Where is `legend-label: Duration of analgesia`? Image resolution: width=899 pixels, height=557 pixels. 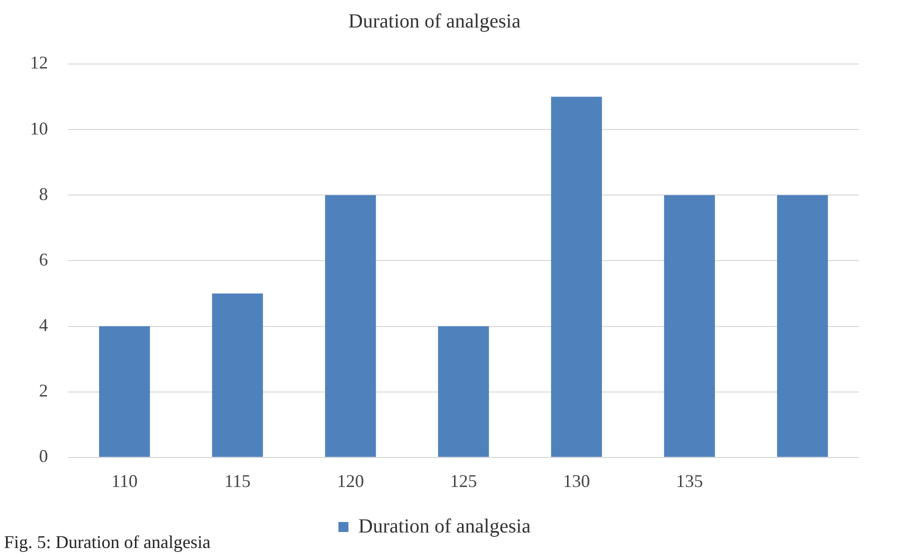
legend-label: Duration of analgesia is located at coordinates (444, 526).